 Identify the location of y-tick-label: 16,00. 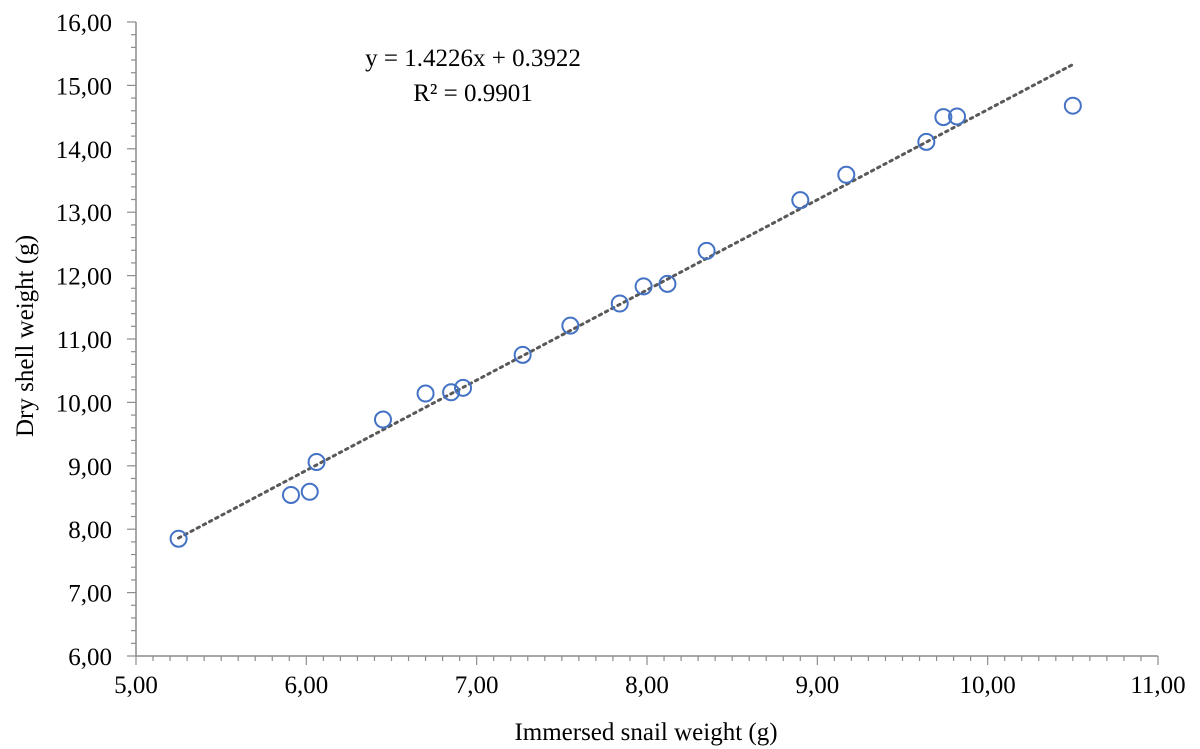
(84, 23).